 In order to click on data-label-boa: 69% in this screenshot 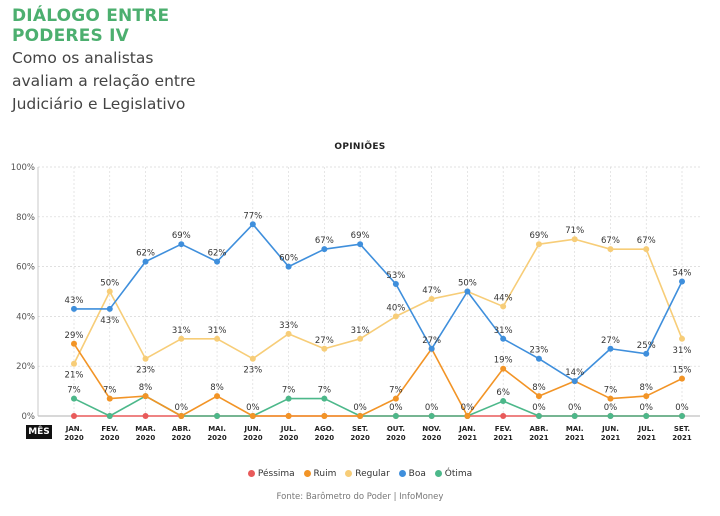, I will do `click(181, 236)`.